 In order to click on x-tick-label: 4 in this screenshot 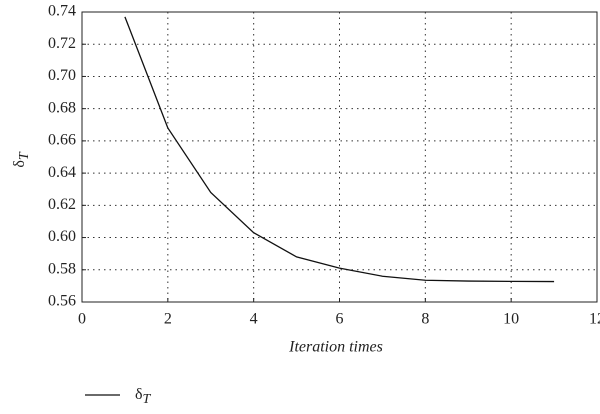, I will do `click(254, 319)`.